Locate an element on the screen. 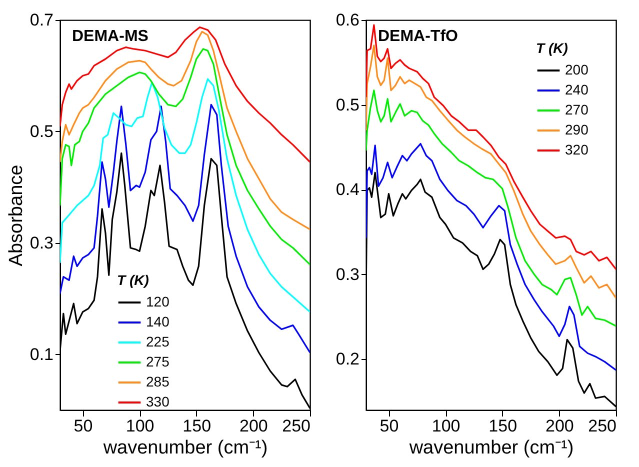 The image size is (639, 467). legend-label: 120 is located at coordinates (158, 302).